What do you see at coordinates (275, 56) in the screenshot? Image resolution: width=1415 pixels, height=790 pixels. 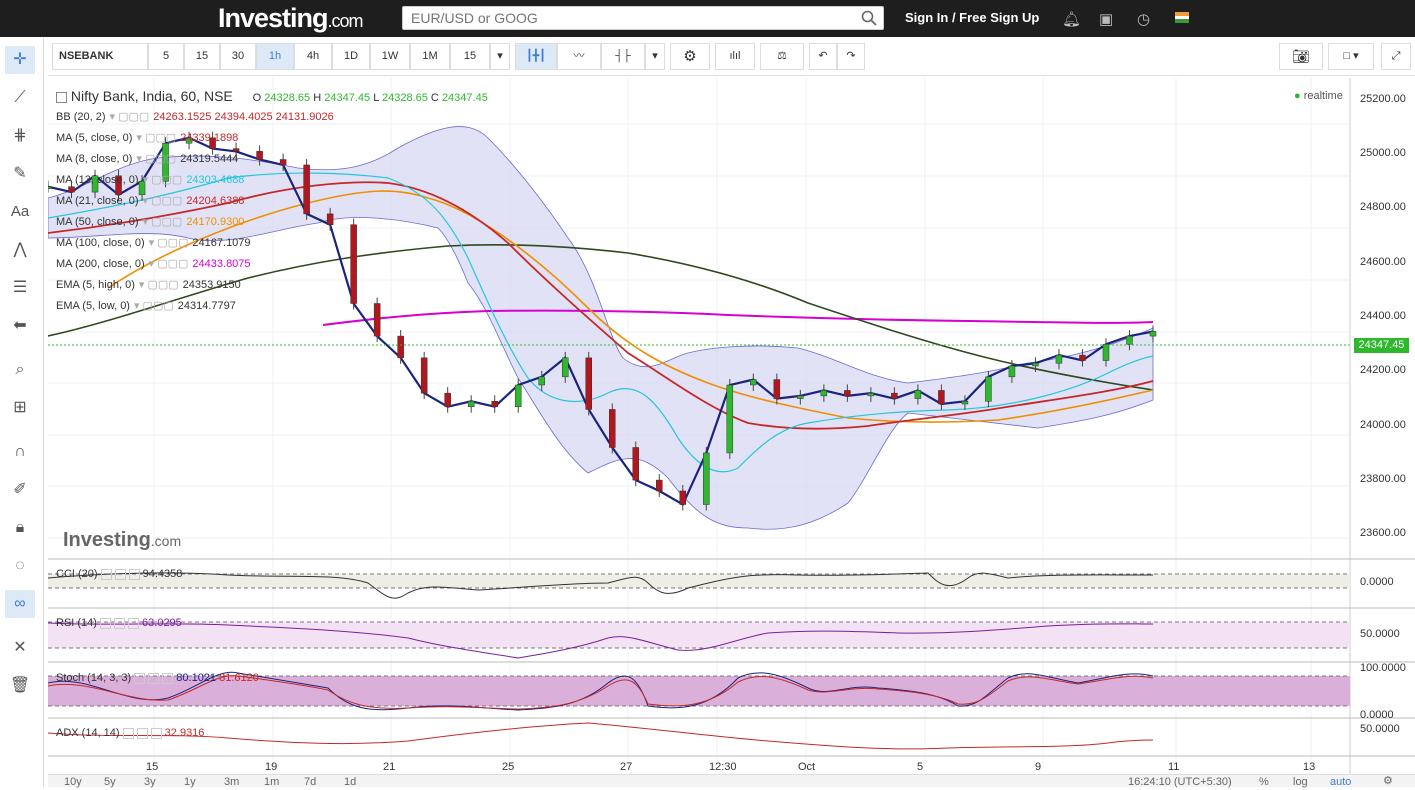 I see `interval-1h: 1h` at bounding box center [275, 56].